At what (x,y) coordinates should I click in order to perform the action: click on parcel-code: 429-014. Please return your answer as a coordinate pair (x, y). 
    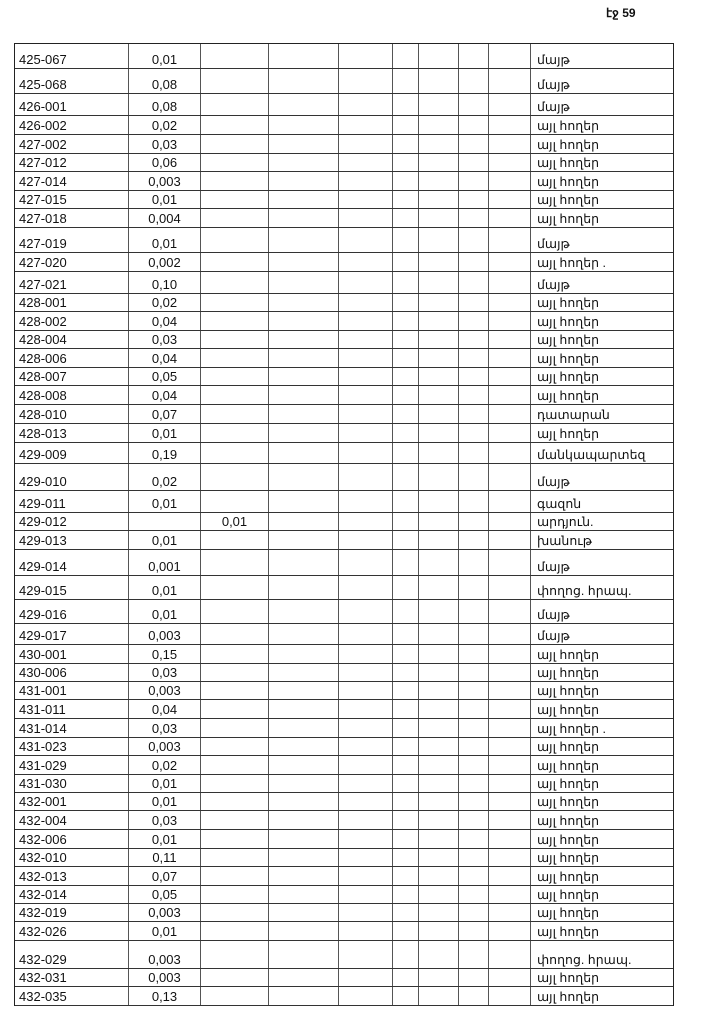
    Looking at the image, I should click on (72, 562).